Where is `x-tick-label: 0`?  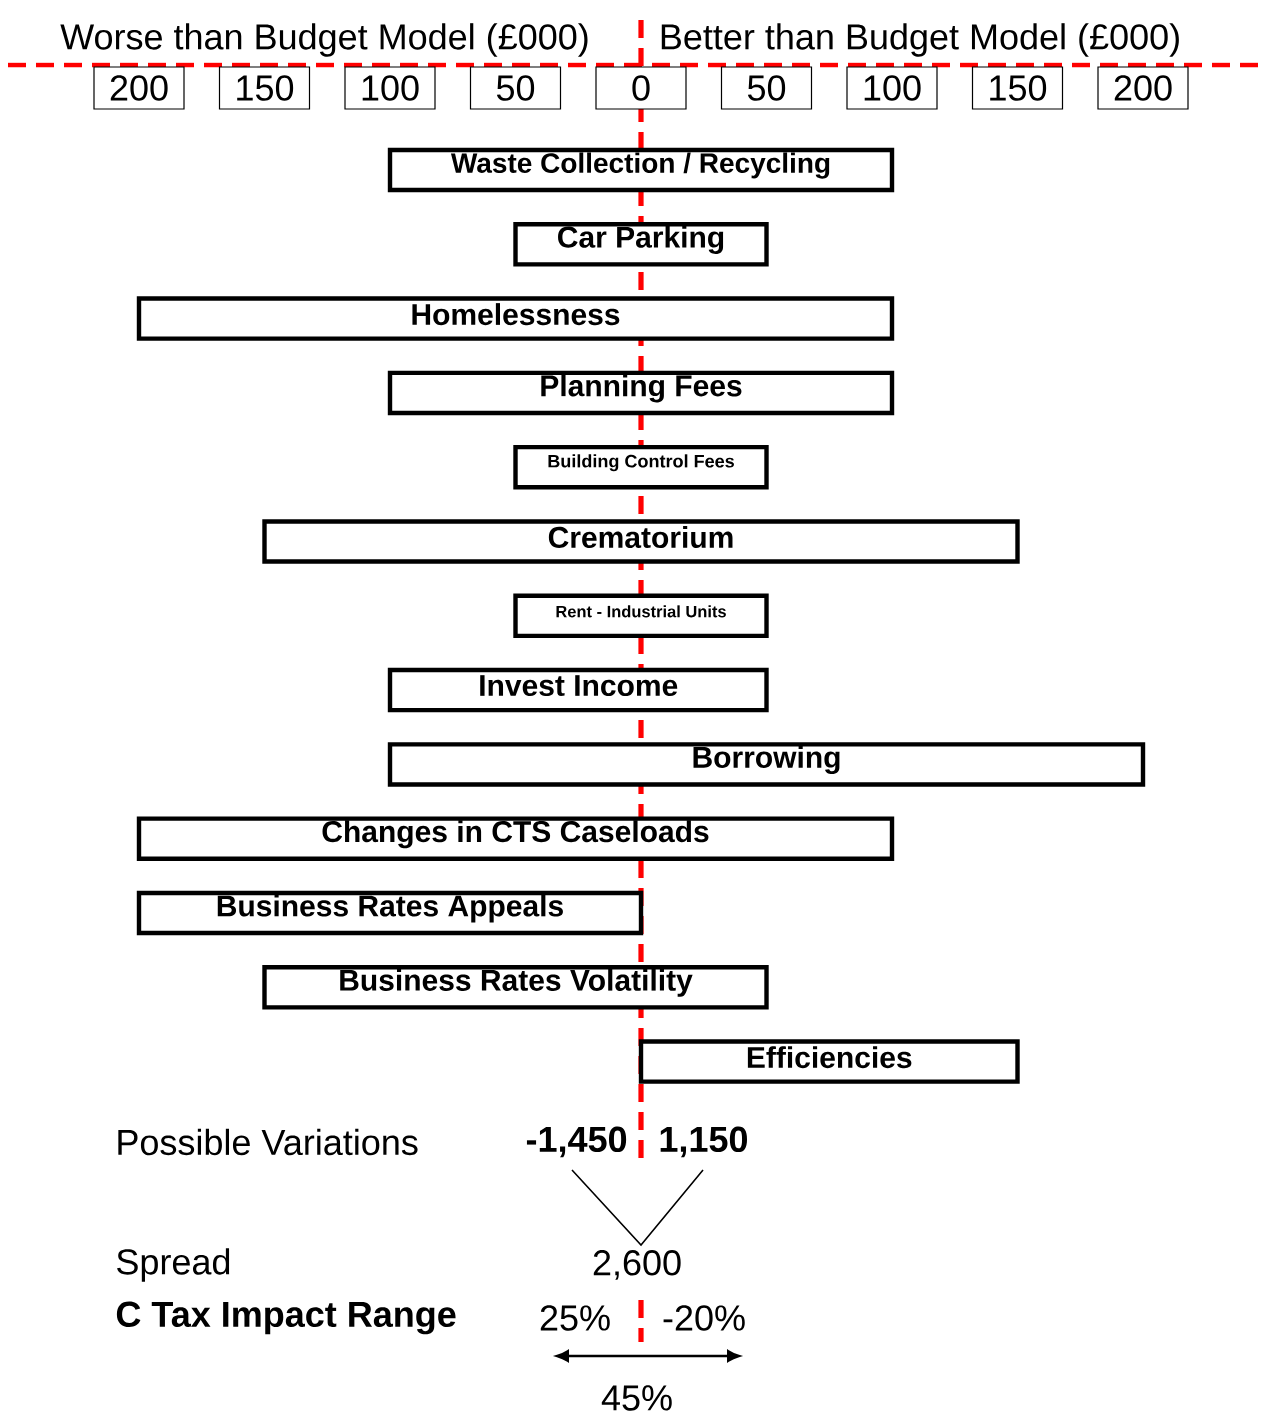 x-tick-label: 0 is located at coordinates (641, 88).